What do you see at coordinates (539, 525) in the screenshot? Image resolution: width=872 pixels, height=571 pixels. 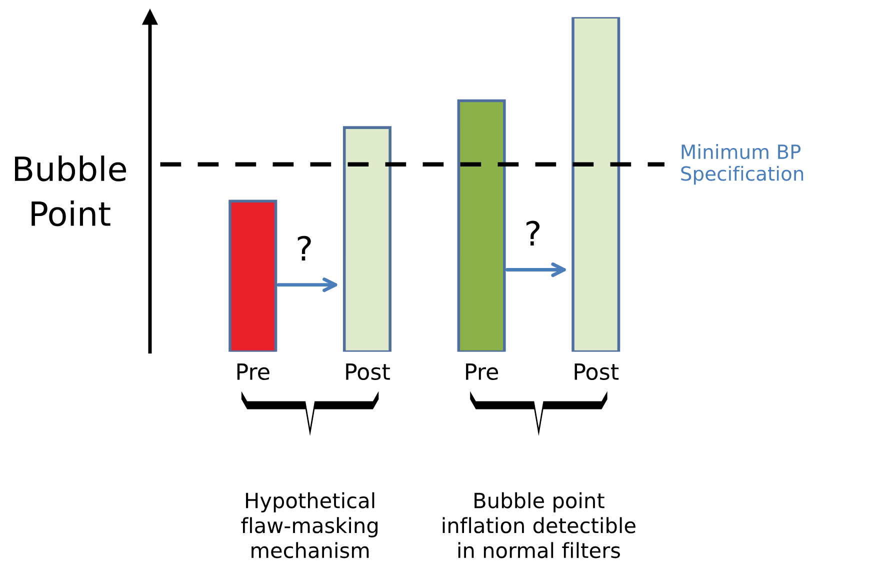 I see `text: Bubble point inflation detectible in normal filters` at bounding box center [539, 525].